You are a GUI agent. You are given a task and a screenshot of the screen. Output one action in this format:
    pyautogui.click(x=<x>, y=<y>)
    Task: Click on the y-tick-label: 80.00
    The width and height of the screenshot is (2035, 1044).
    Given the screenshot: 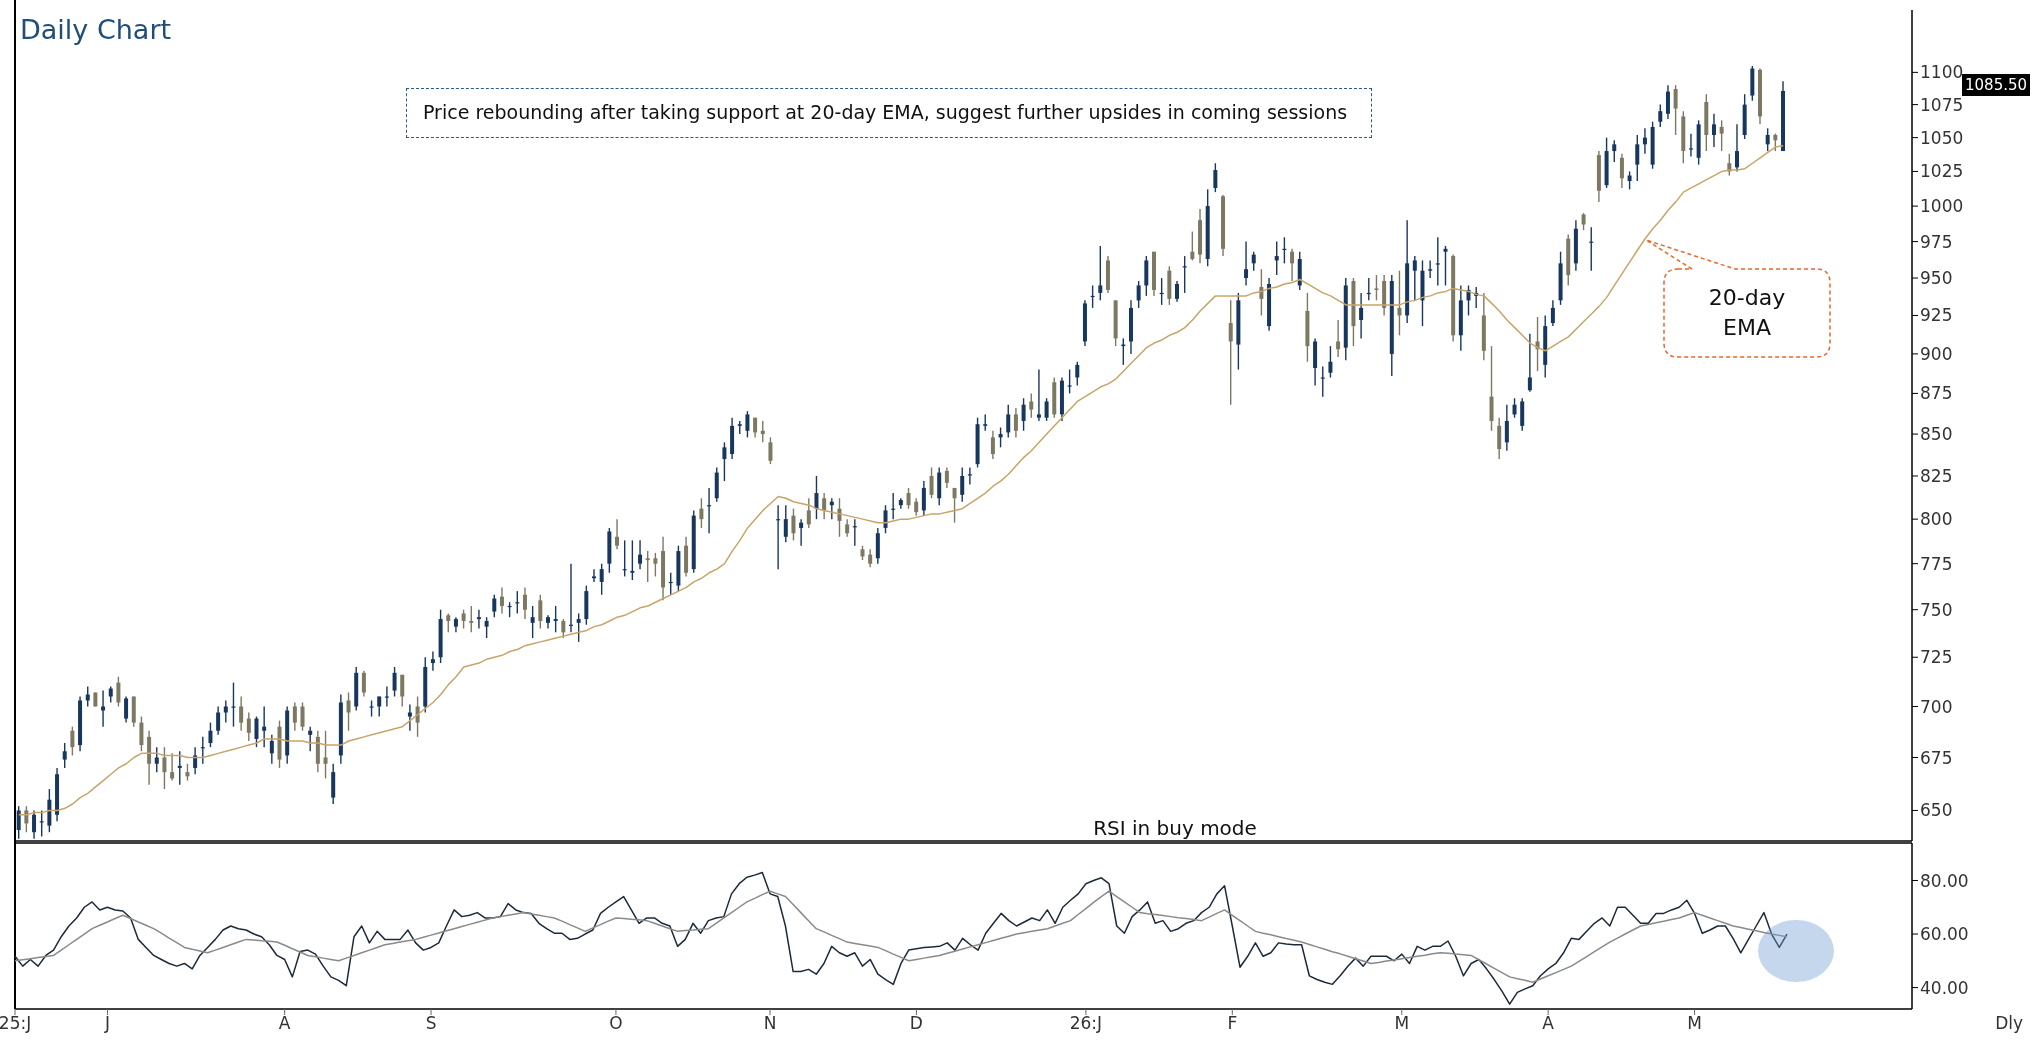 What is the action you would take?
    pyautogui.click(x=1944, y=880)
    